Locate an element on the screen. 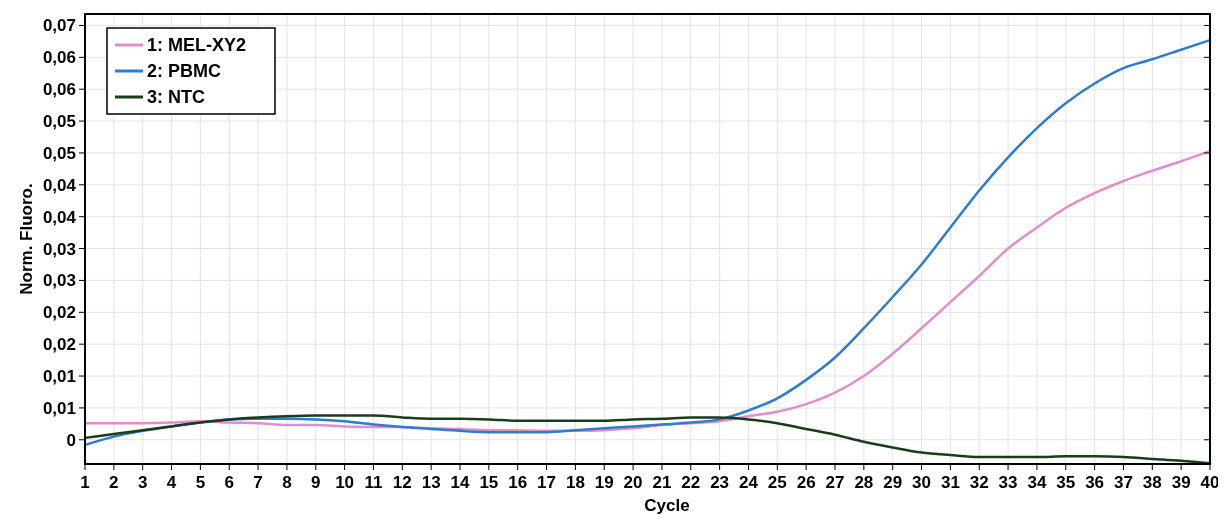  legend-label: 1: MEL-XY2 is located at coordinates (197, 45).